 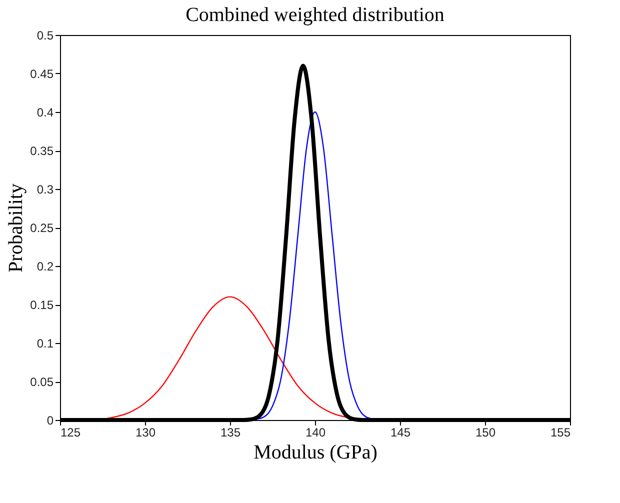 I want to click on x-axis-title: Modulus (GPa), so click(x=316, y=453).